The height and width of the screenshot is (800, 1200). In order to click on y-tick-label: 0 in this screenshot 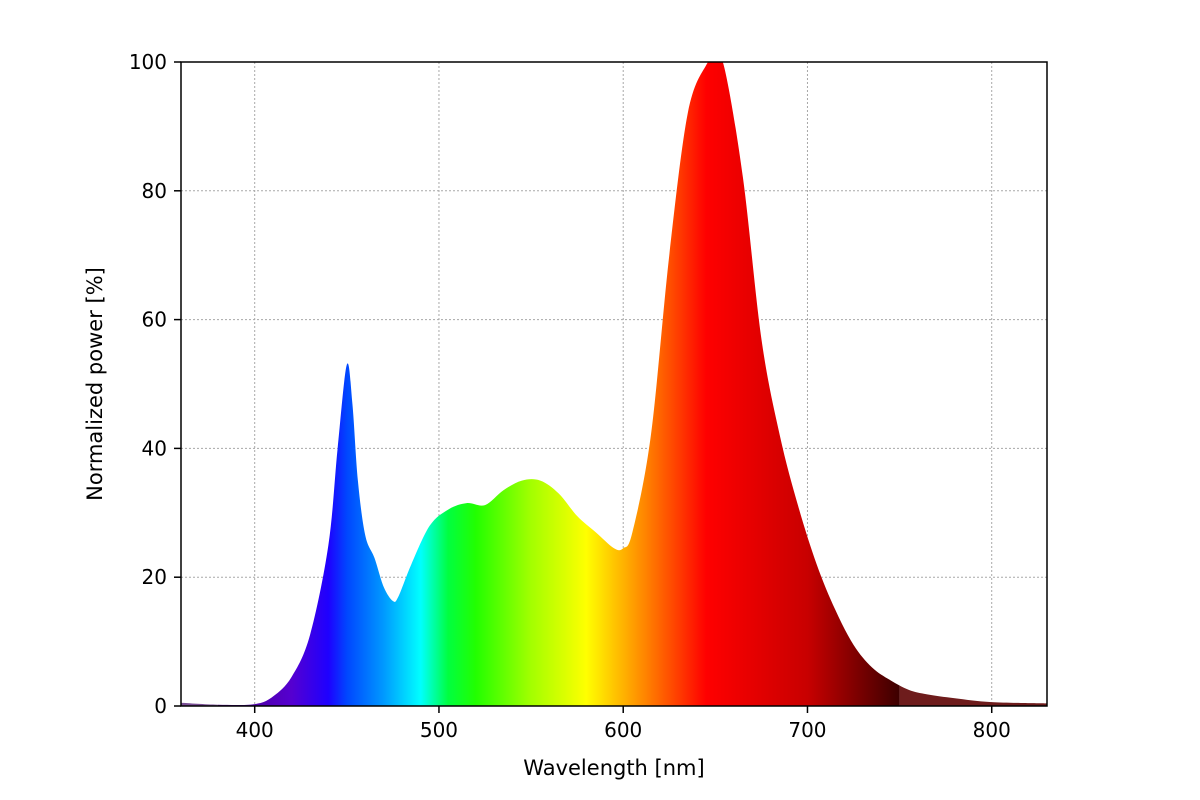, I will do `click(160, 706)`.